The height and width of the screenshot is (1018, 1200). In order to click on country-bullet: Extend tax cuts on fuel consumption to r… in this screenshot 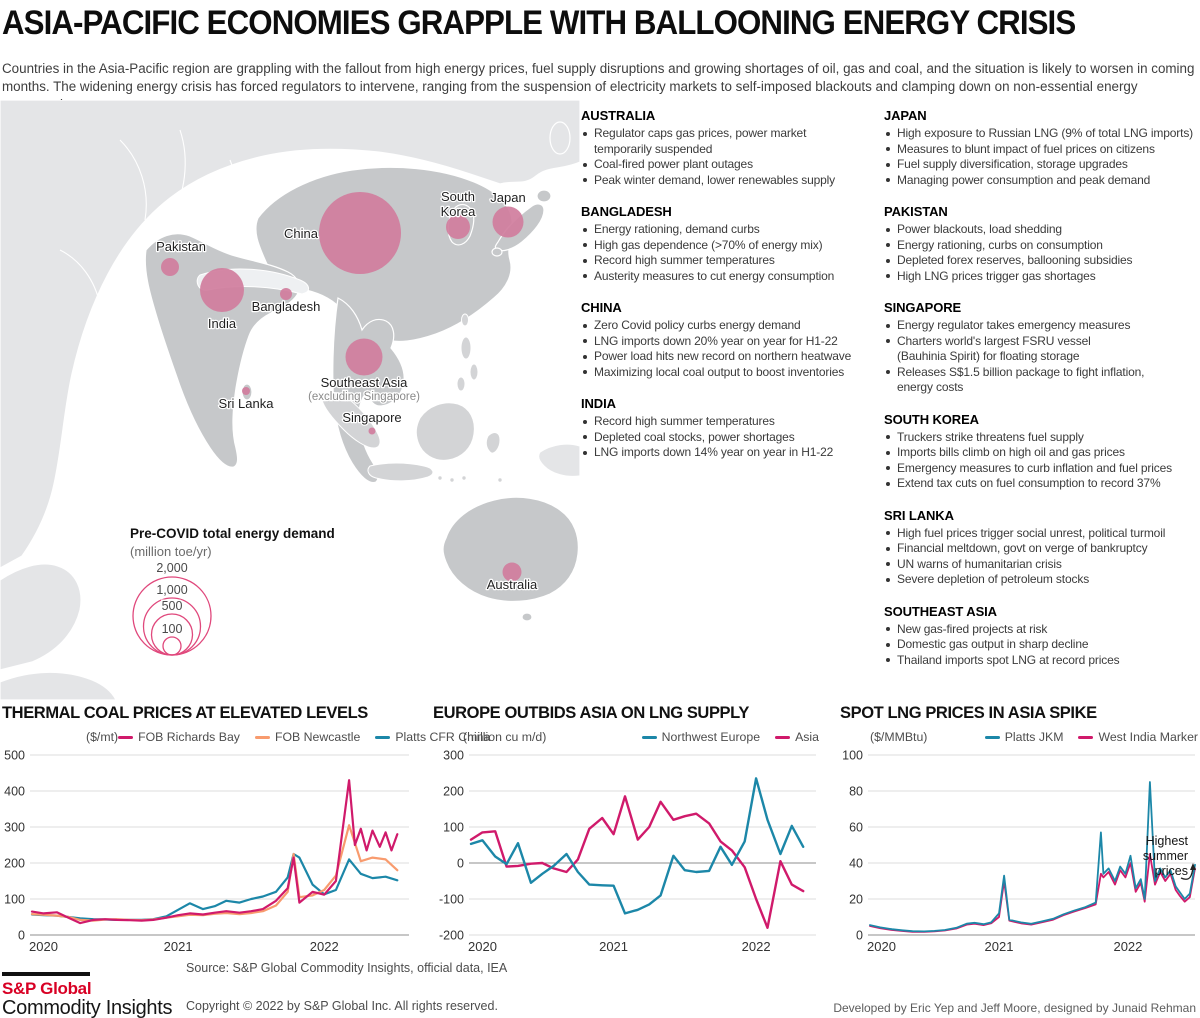, I will do `click(1042, 484)`.